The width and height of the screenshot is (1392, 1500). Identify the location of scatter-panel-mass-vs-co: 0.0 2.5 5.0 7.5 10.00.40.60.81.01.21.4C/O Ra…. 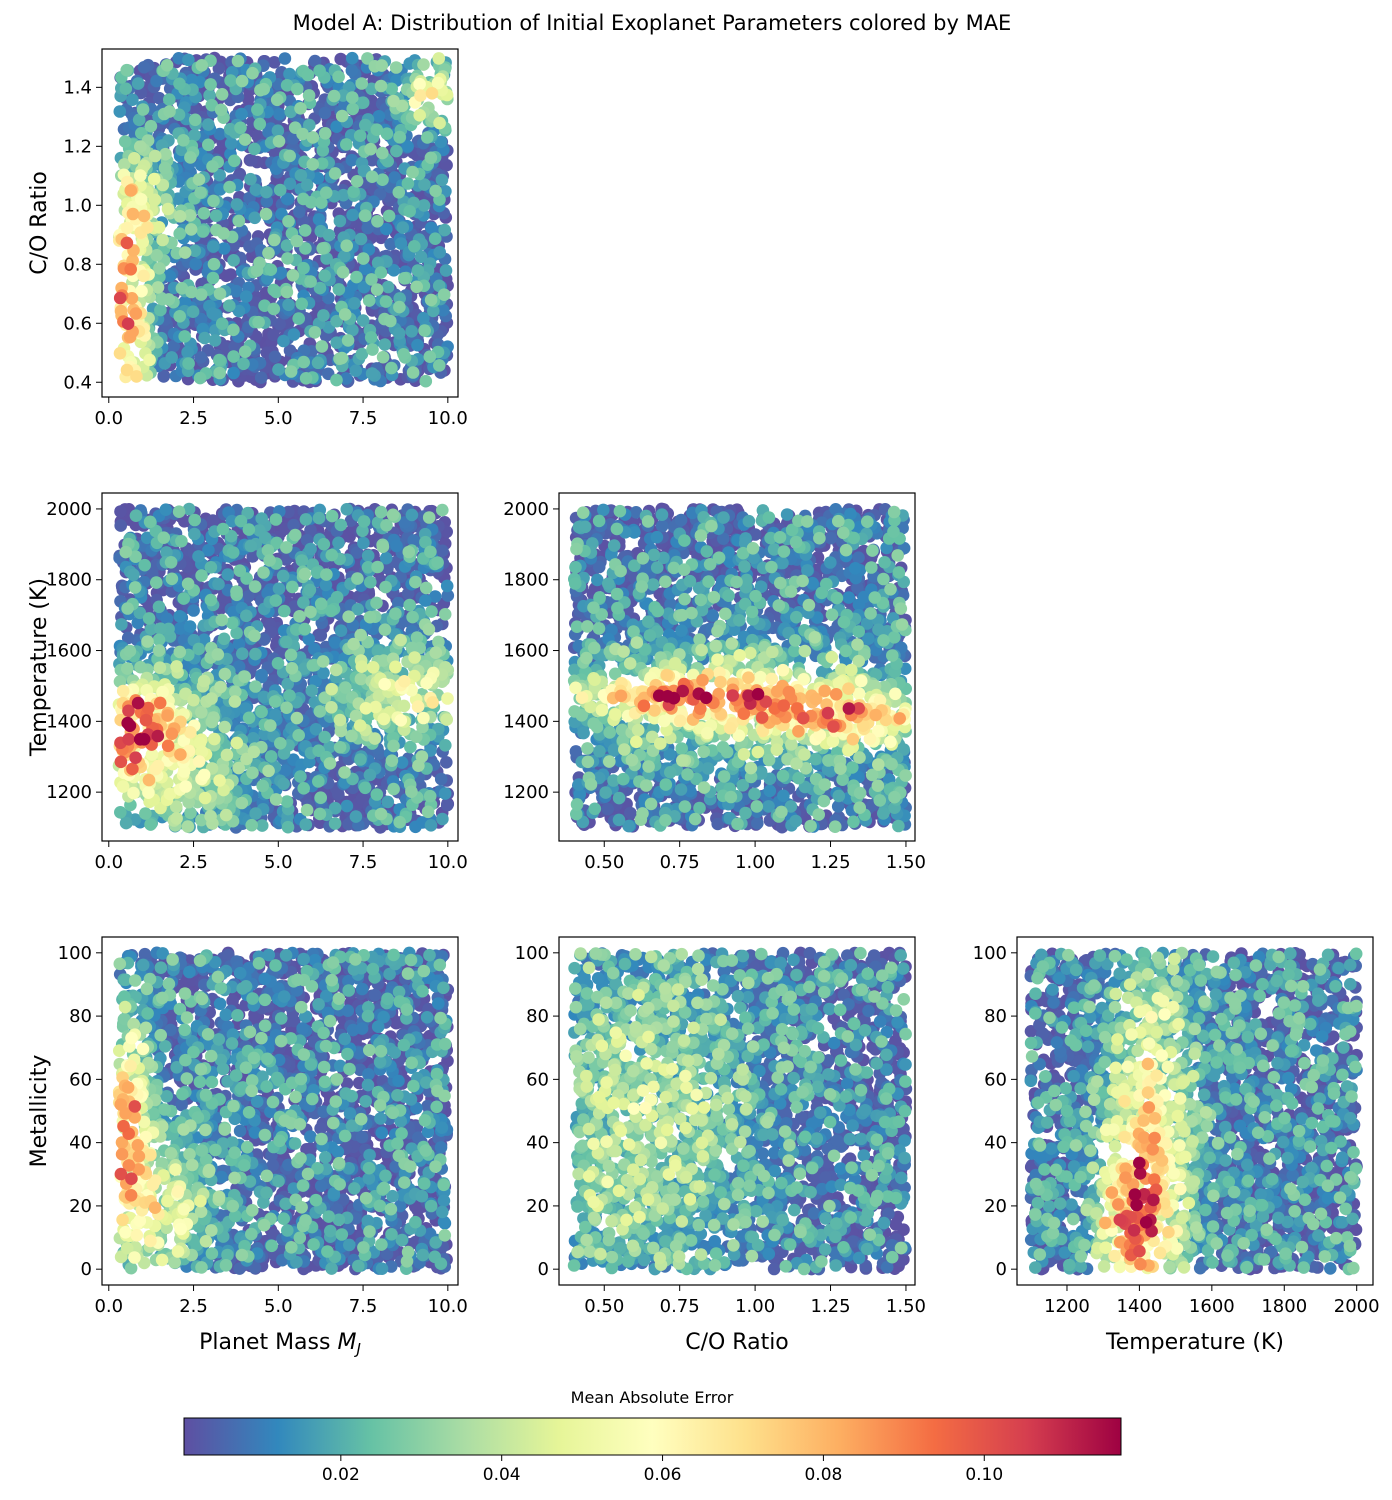
(247, 238).